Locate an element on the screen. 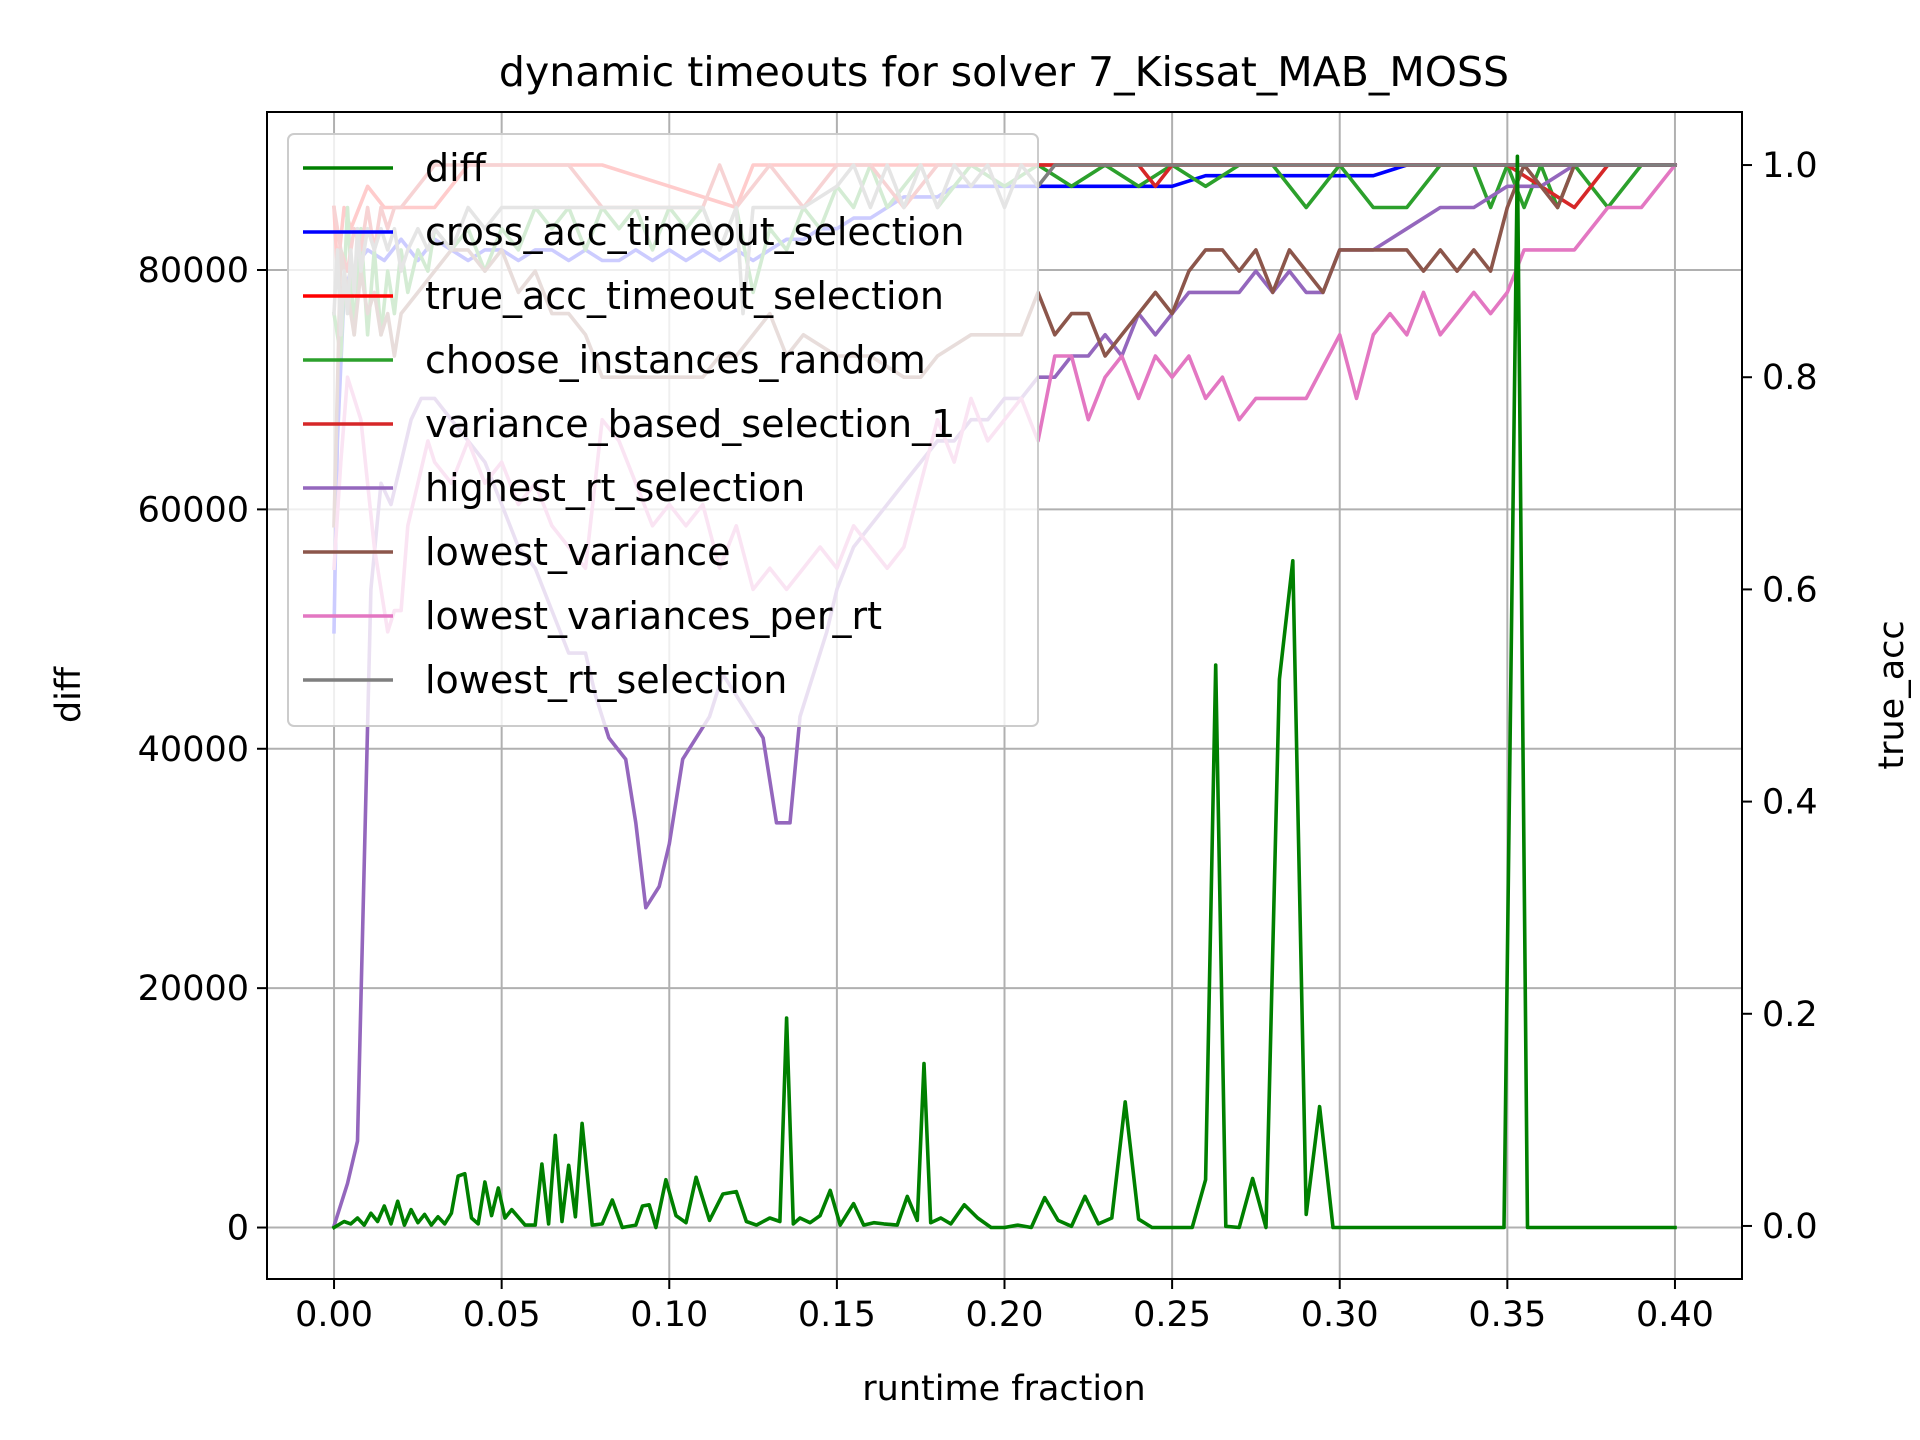 The height and width of the screenshot is (1440, 1920). right-y-tick-label: 0.0 is located at coordinates (1790, 1227).